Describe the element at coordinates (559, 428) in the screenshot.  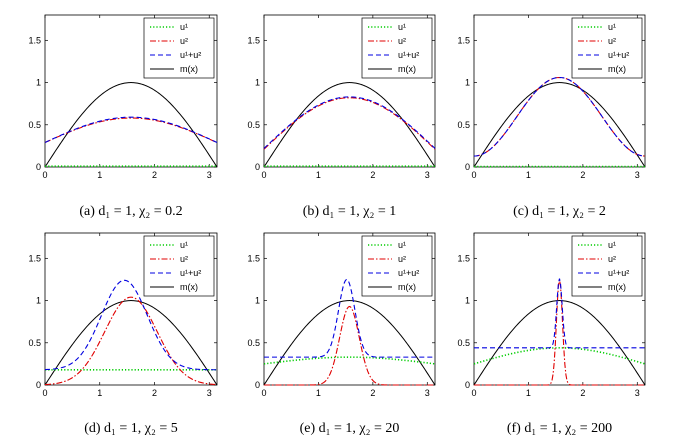
I see `panel-caption: (f) d₁ = 1, χ₂ = 200` at that location.